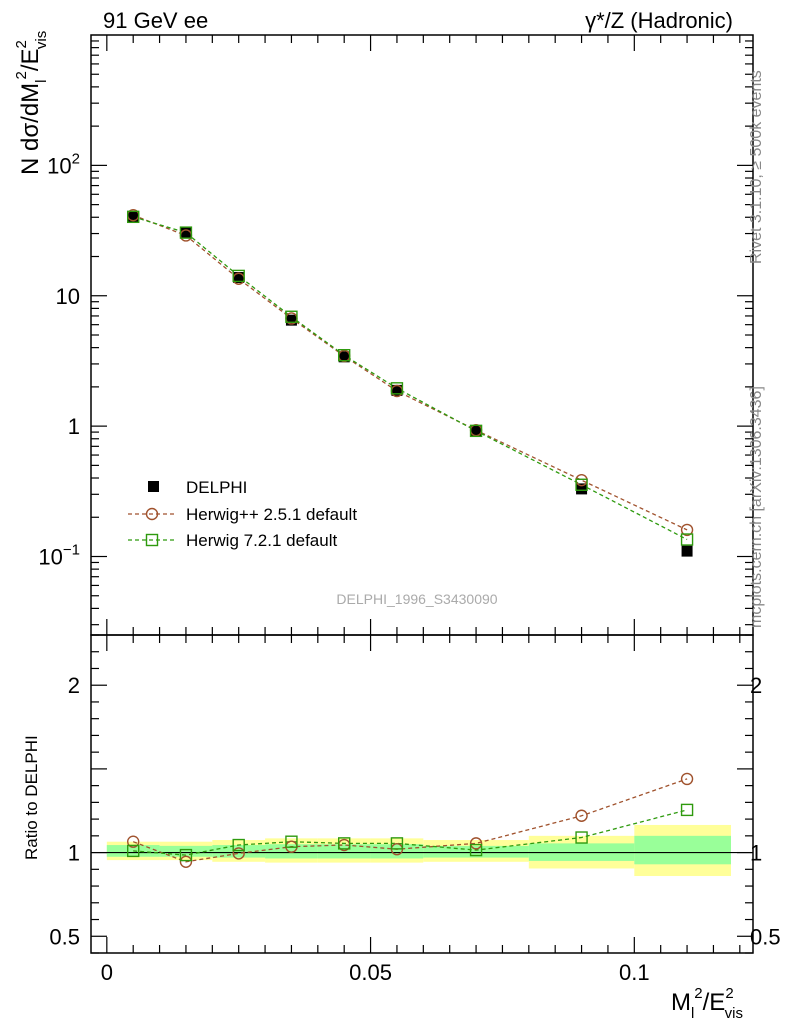 Image resolution: width=786 pixels, height=1024 pixels. Describe the element at coordinates (707, 1003) in the screenshot. I see `x-axis-label: Ml2/E2 vis` at that location.